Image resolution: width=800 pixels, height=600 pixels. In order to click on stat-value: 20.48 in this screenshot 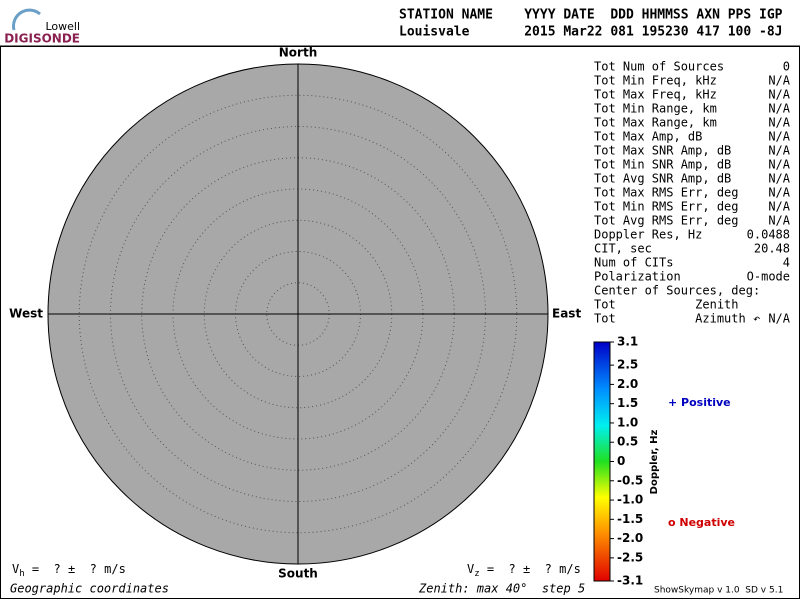, I will do `click(772, 249)`.